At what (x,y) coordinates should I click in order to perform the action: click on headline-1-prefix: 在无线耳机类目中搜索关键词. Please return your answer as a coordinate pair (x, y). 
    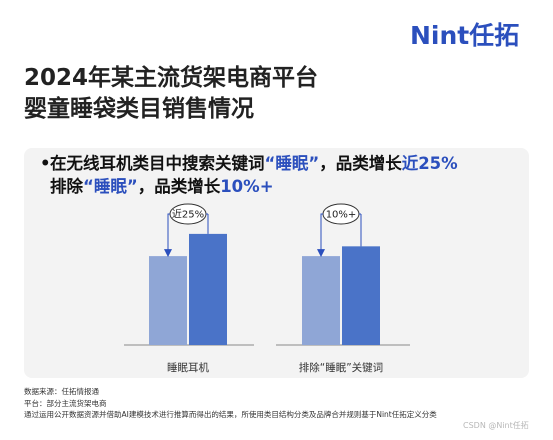
    Looking at the image, I should click on (157, 163).